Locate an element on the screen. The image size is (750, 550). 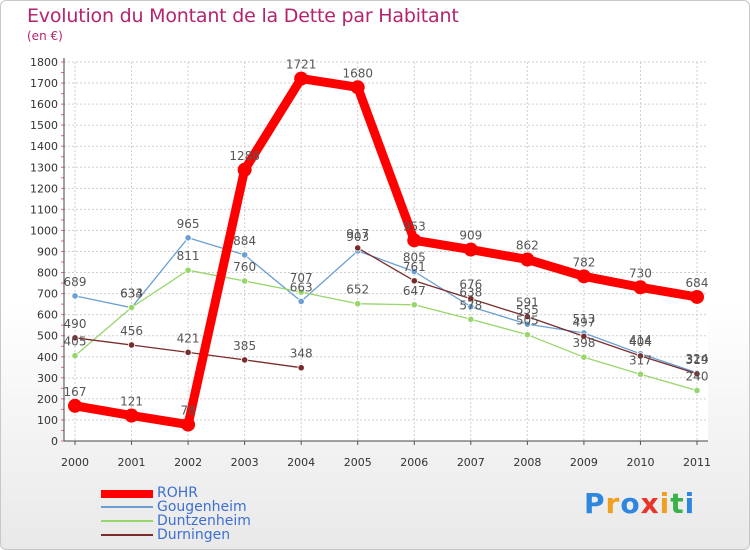
data-label-durningen: 404 is located at coordinates (640, 342).